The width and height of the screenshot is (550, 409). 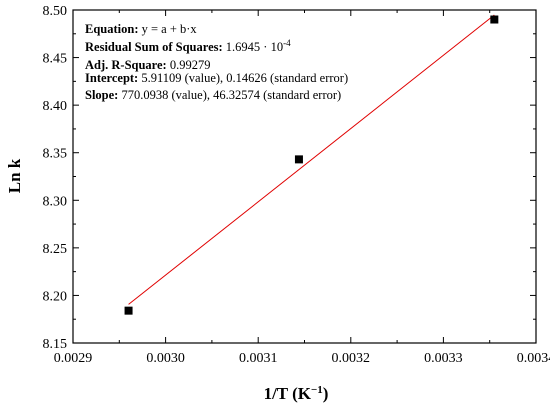 What do you see at coordinates (55, 59) in the screenshot?
I see `y-tick-label: 8.45` at bounding box center [55, 59].